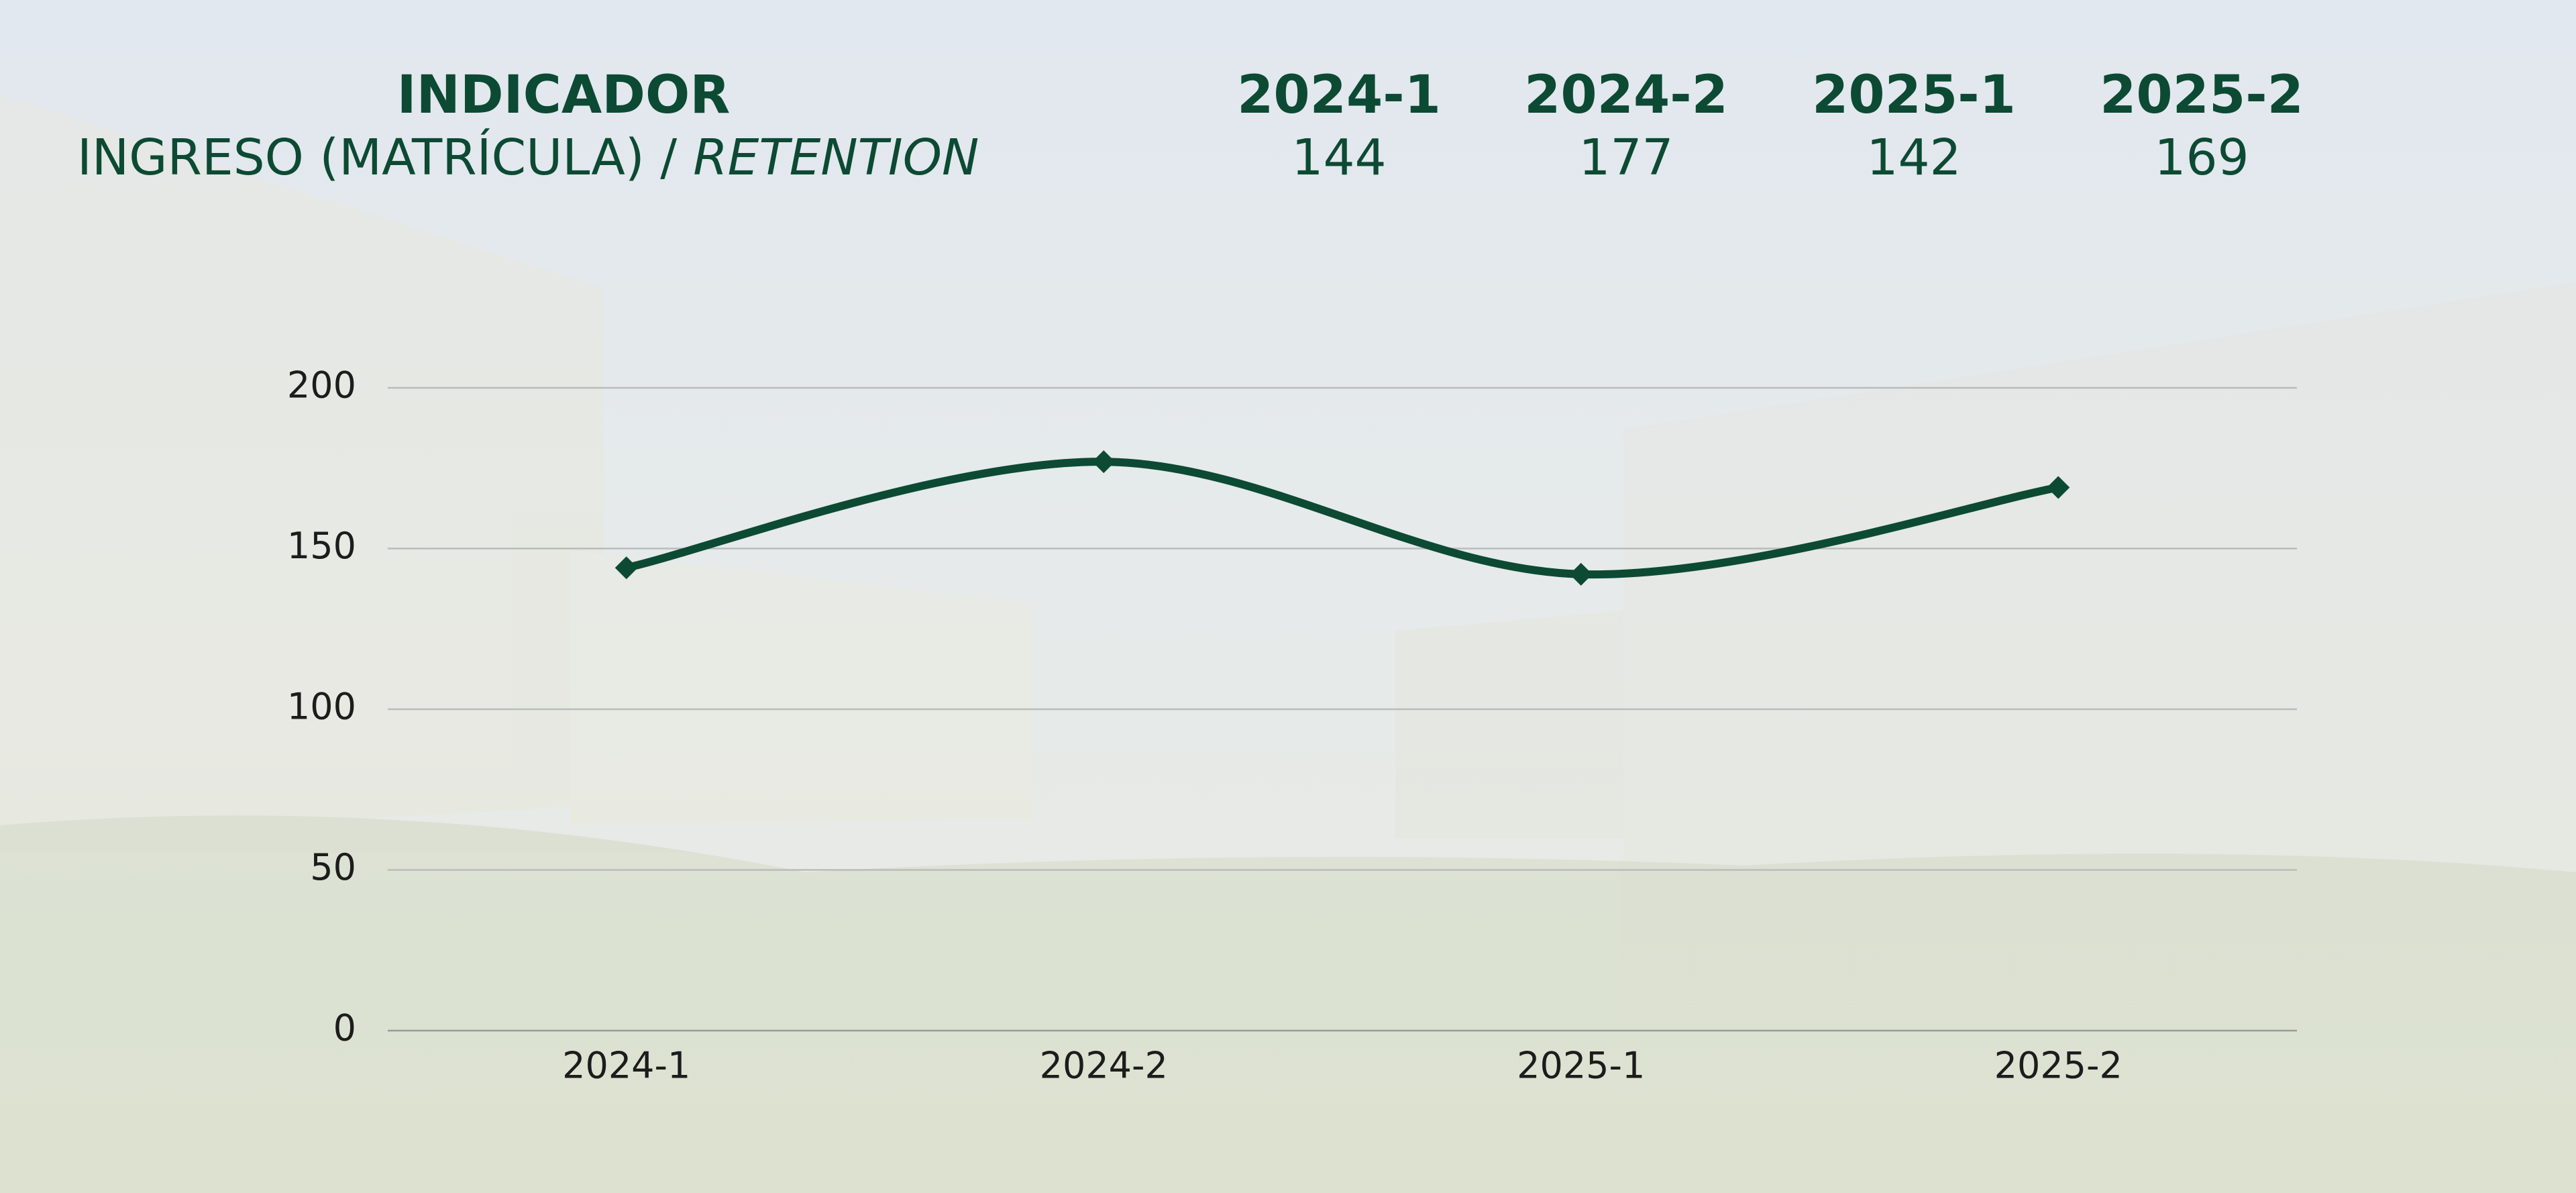 The image size is (2576, 1193). Describe the element at coordinates (1625, 158) in the screenshot. I see `table-value: 177` at that location.